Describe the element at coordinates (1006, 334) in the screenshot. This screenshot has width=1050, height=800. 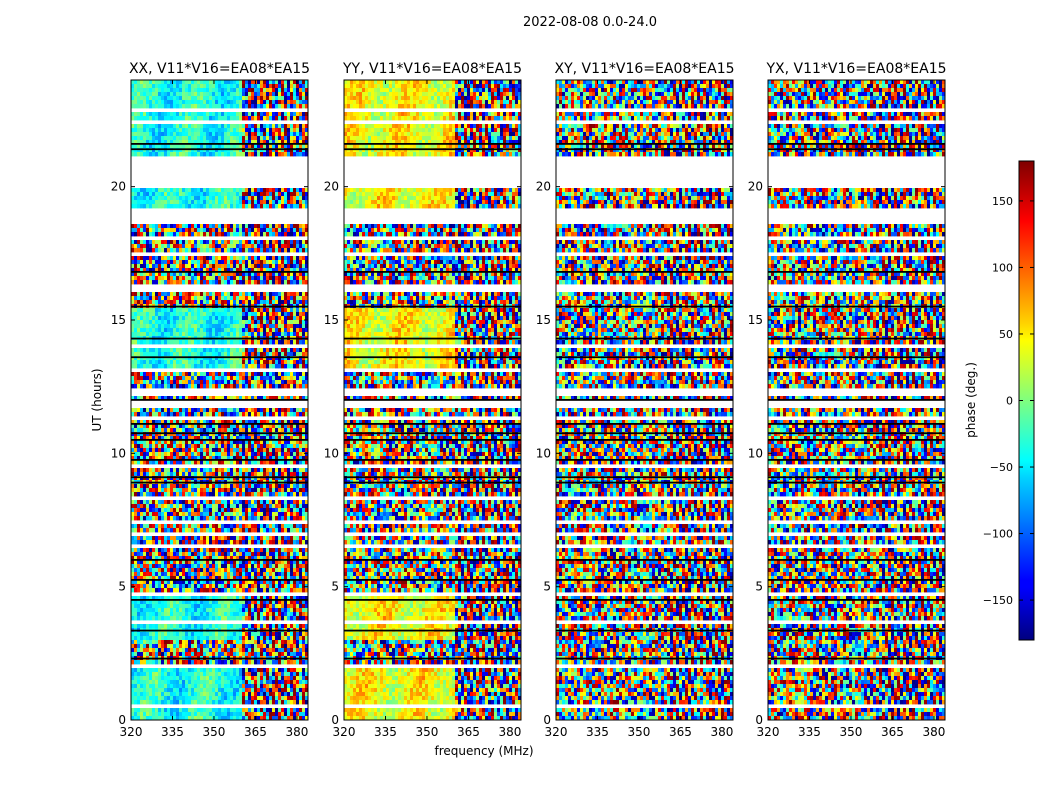
I see `colorbar-tick-label: 50` at that location.